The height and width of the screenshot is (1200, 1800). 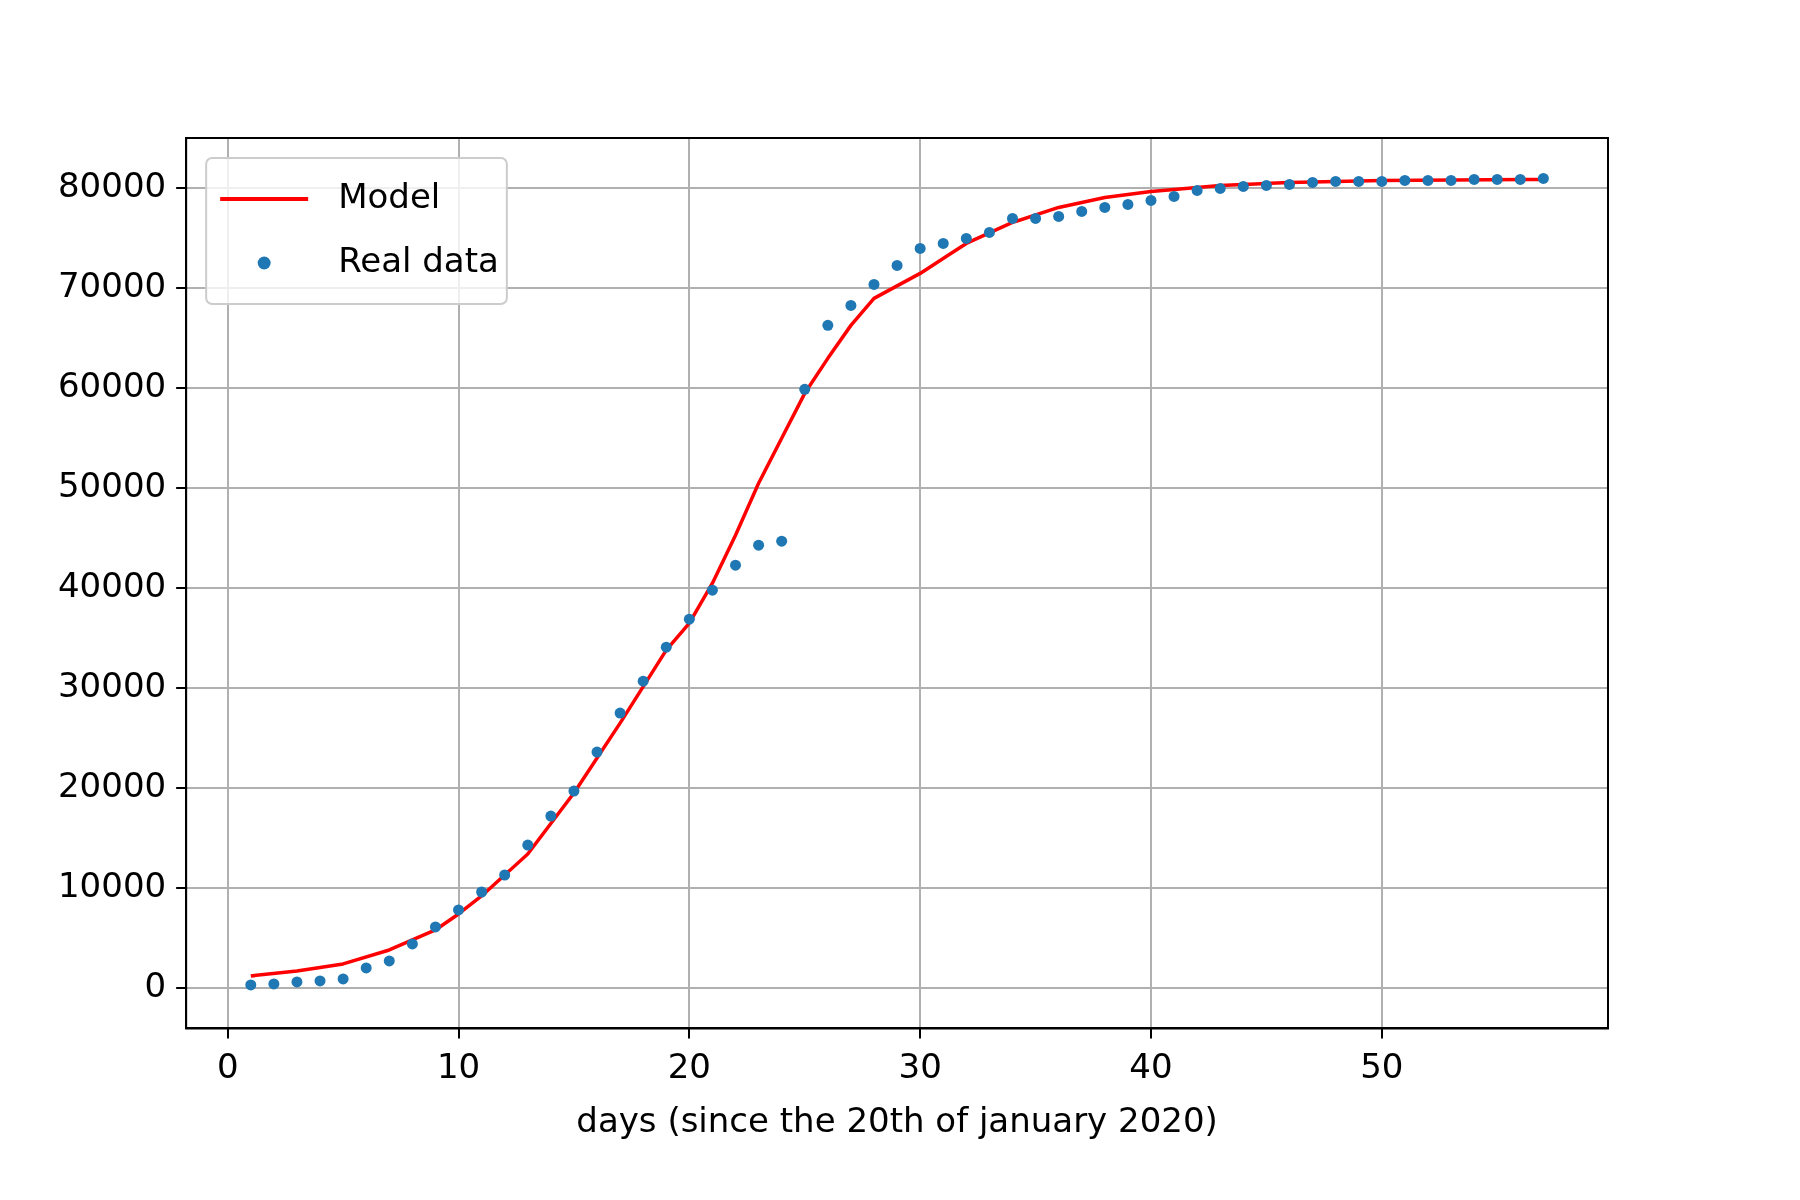 I want to click on y-tick-label: 80000, so click(x=112, y=185).